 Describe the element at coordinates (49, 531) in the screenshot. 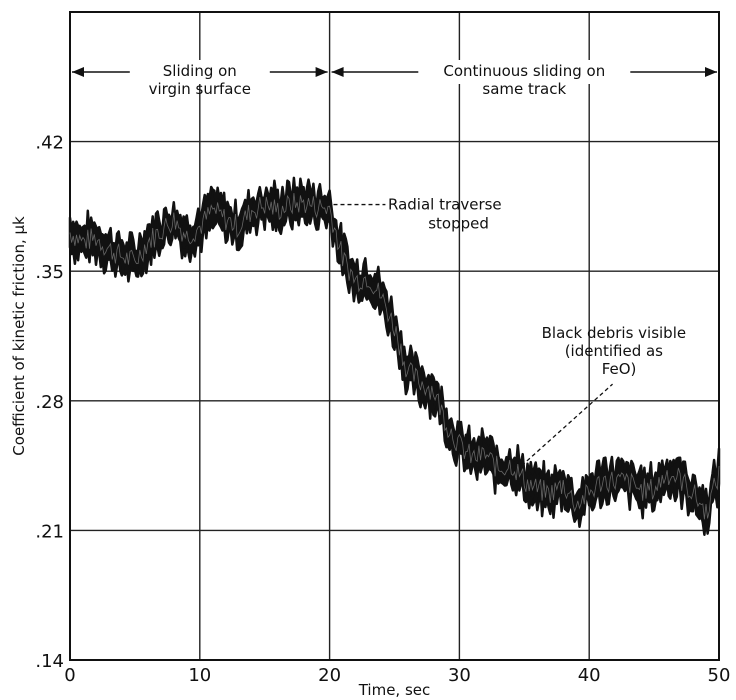

I see `y-tick-label: .21` at that location.